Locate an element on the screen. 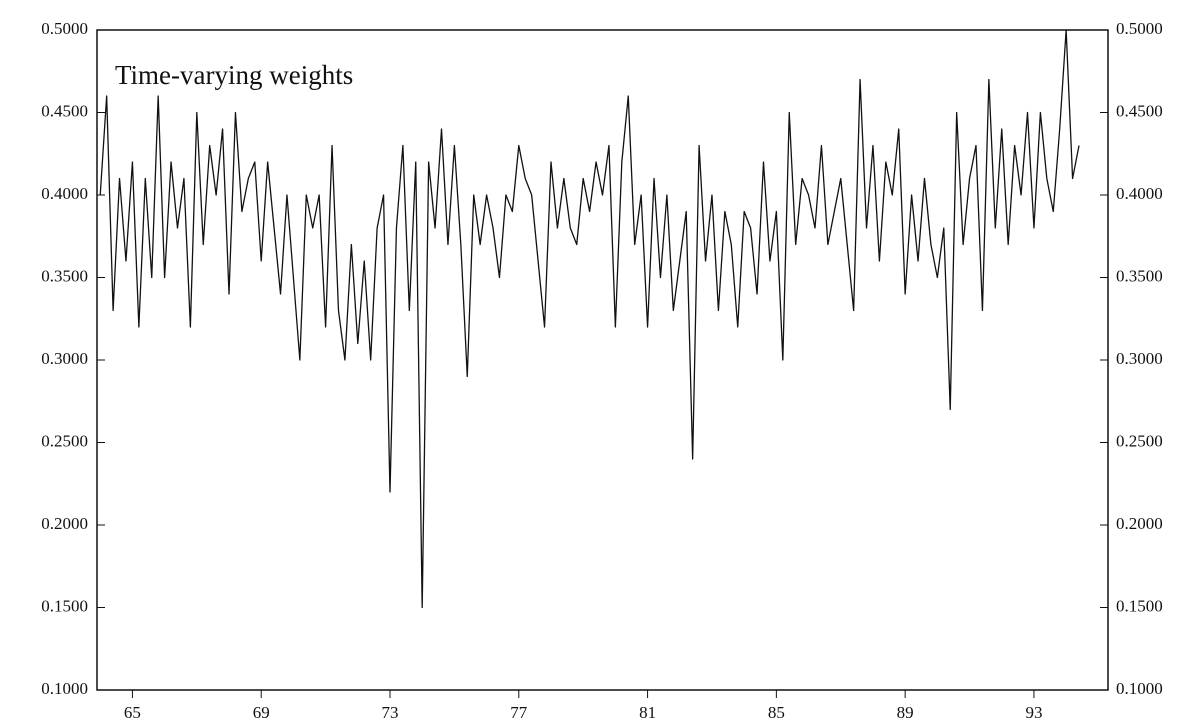  y2-tick-label: 0.2500 is located at coordinates (1139, 440).